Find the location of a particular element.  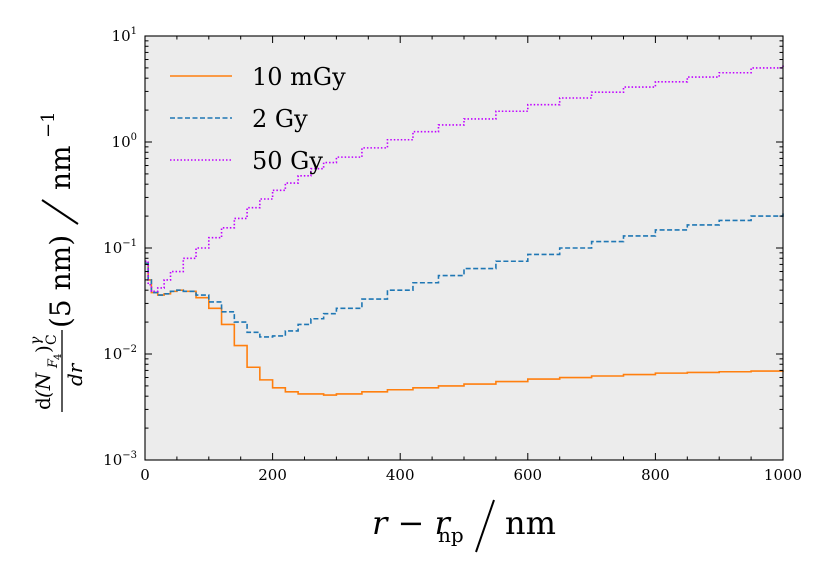

legend: 10 mGy 2 Gy 50 Gy is located at coordinates (258, 119).